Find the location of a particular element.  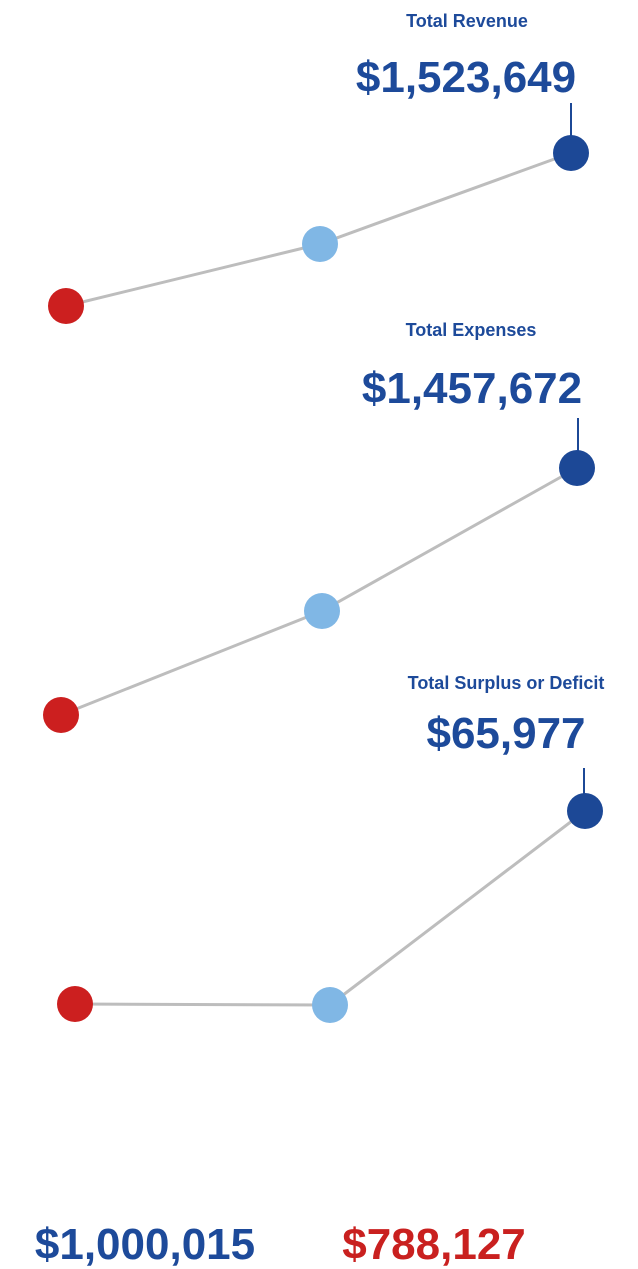

footer-right-value: $788,127 is located at coordinates (434, 1244).